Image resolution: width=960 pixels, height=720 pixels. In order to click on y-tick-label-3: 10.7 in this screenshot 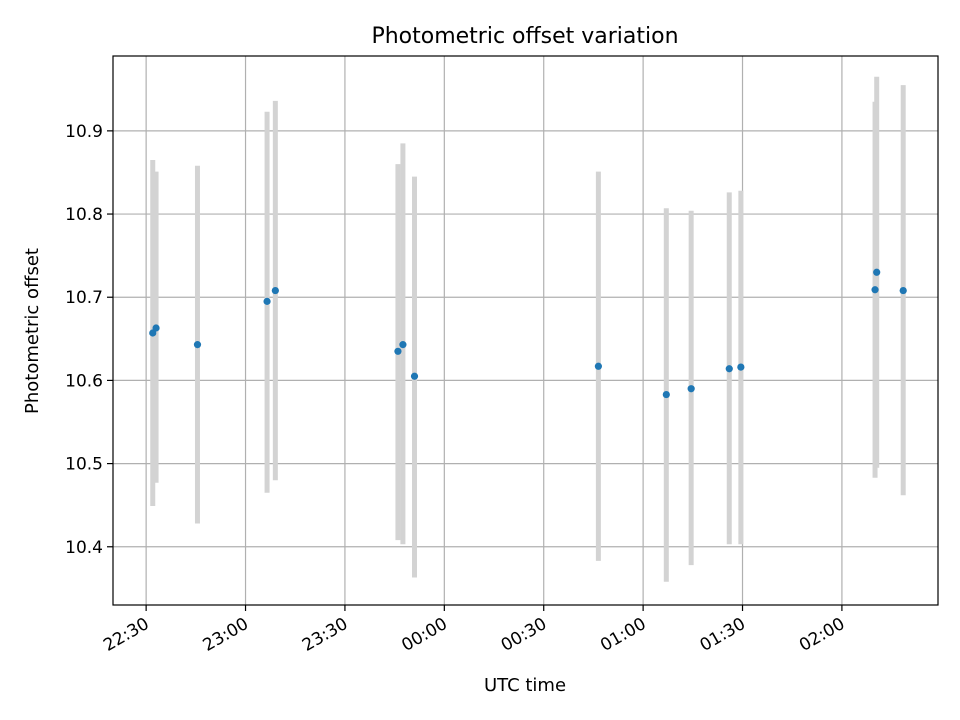, I will do `click(84, 298)`.